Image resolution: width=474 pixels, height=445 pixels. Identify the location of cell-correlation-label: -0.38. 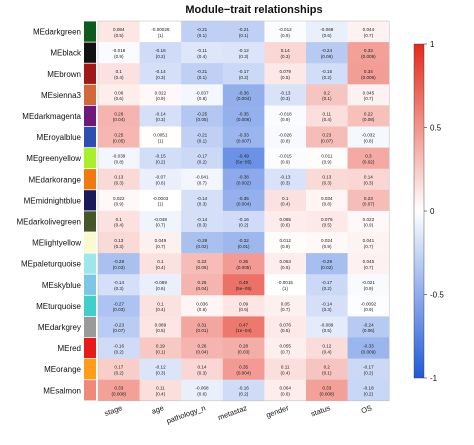
(243, 177).